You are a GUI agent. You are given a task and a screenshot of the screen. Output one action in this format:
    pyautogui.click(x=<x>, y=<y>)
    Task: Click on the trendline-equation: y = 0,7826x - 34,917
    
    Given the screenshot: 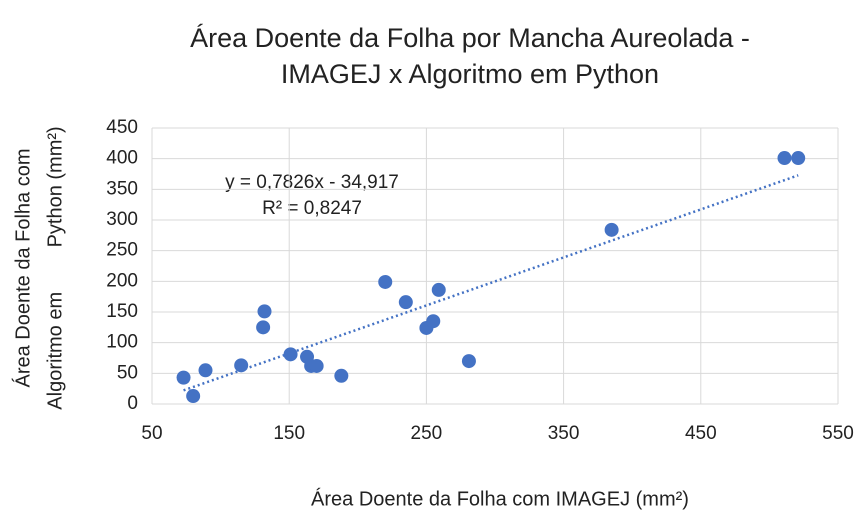 What is the action you would take?
    pyautogui.click(x=312, y=182)
    